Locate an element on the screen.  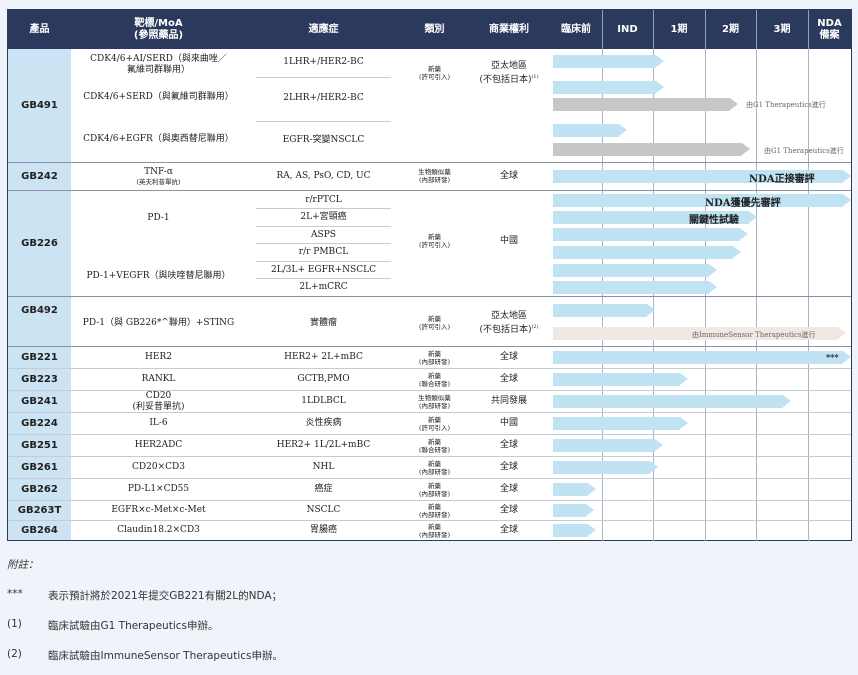
product-gb251: GB251 is located at coordinates (39, 445).